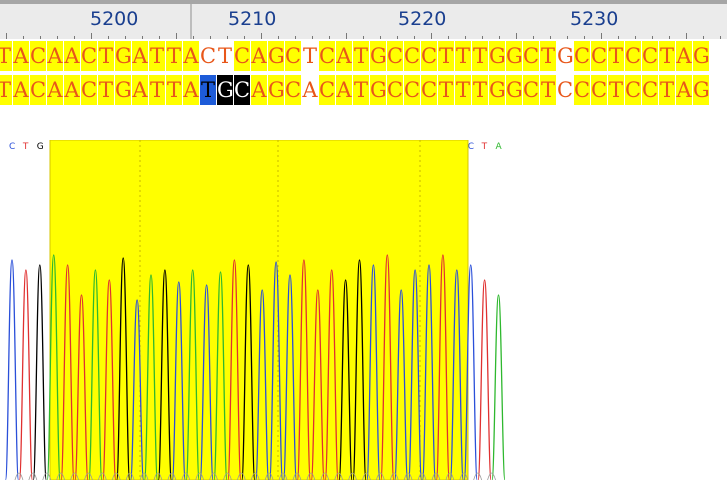 Image resolution: width=727 pixels, height=480 pixels. I want to click on ruler-divider, so click(191, 21).